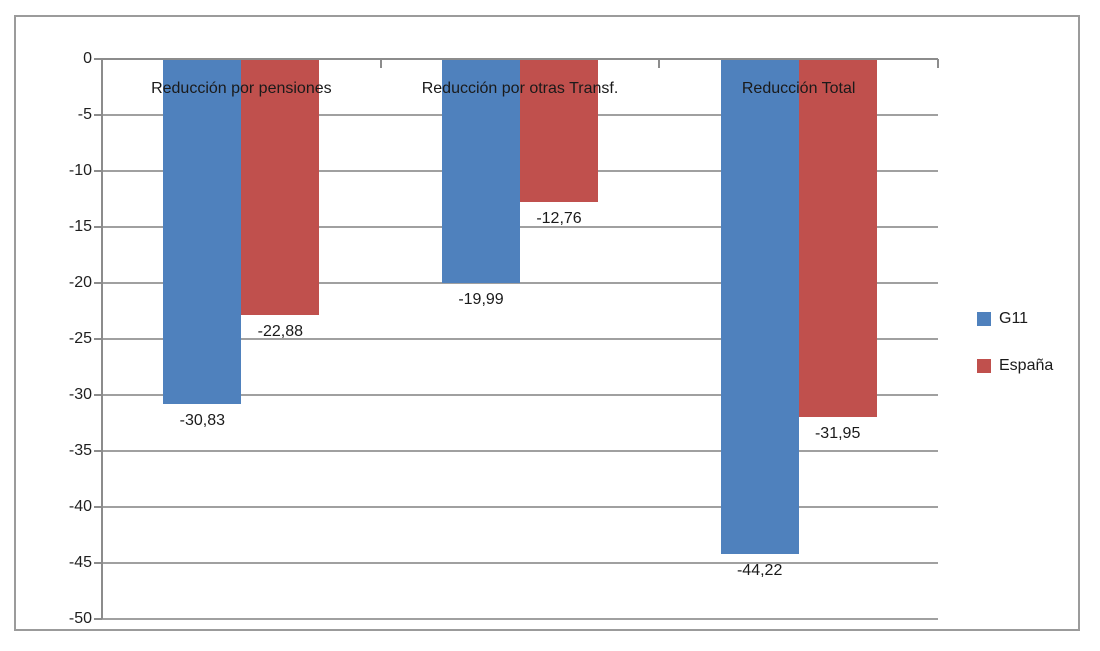  What do you see at coordinates (280, 187) in the screenshot?
I see `bar-españa-0` at bounding box center [280, 187].